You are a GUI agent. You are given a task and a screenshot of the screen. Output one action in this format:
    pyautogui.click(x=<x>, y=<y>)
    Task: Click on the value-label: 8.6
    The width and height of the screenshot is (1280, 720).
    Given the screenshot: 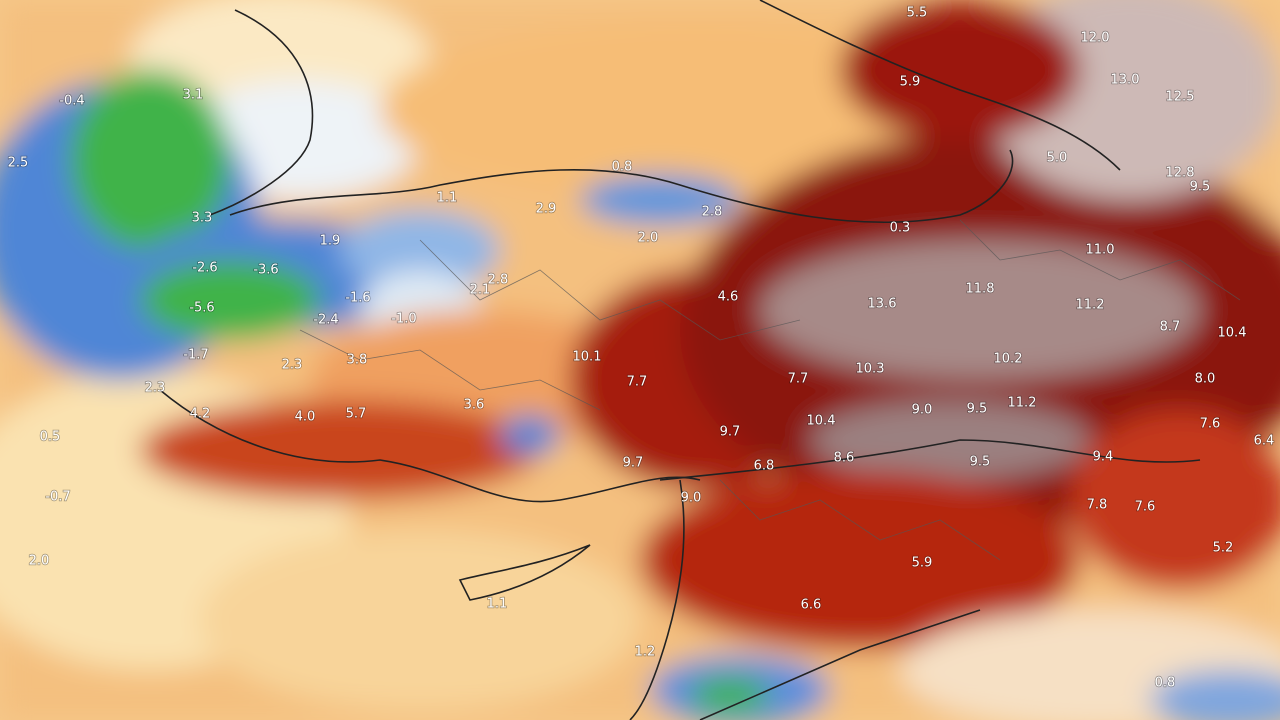 What is the action you would take?
    pyautogui.click(x=844, y=458)
    